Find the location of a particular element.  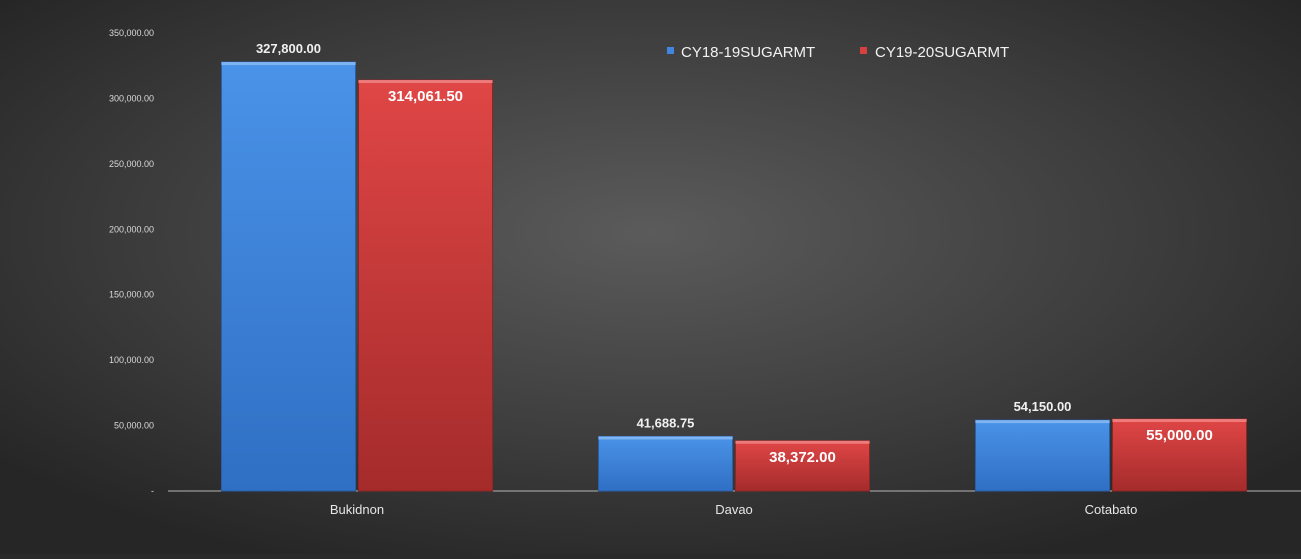

data-label-davao-series-2: 38,372.00 is located at coordinates (802, 457).